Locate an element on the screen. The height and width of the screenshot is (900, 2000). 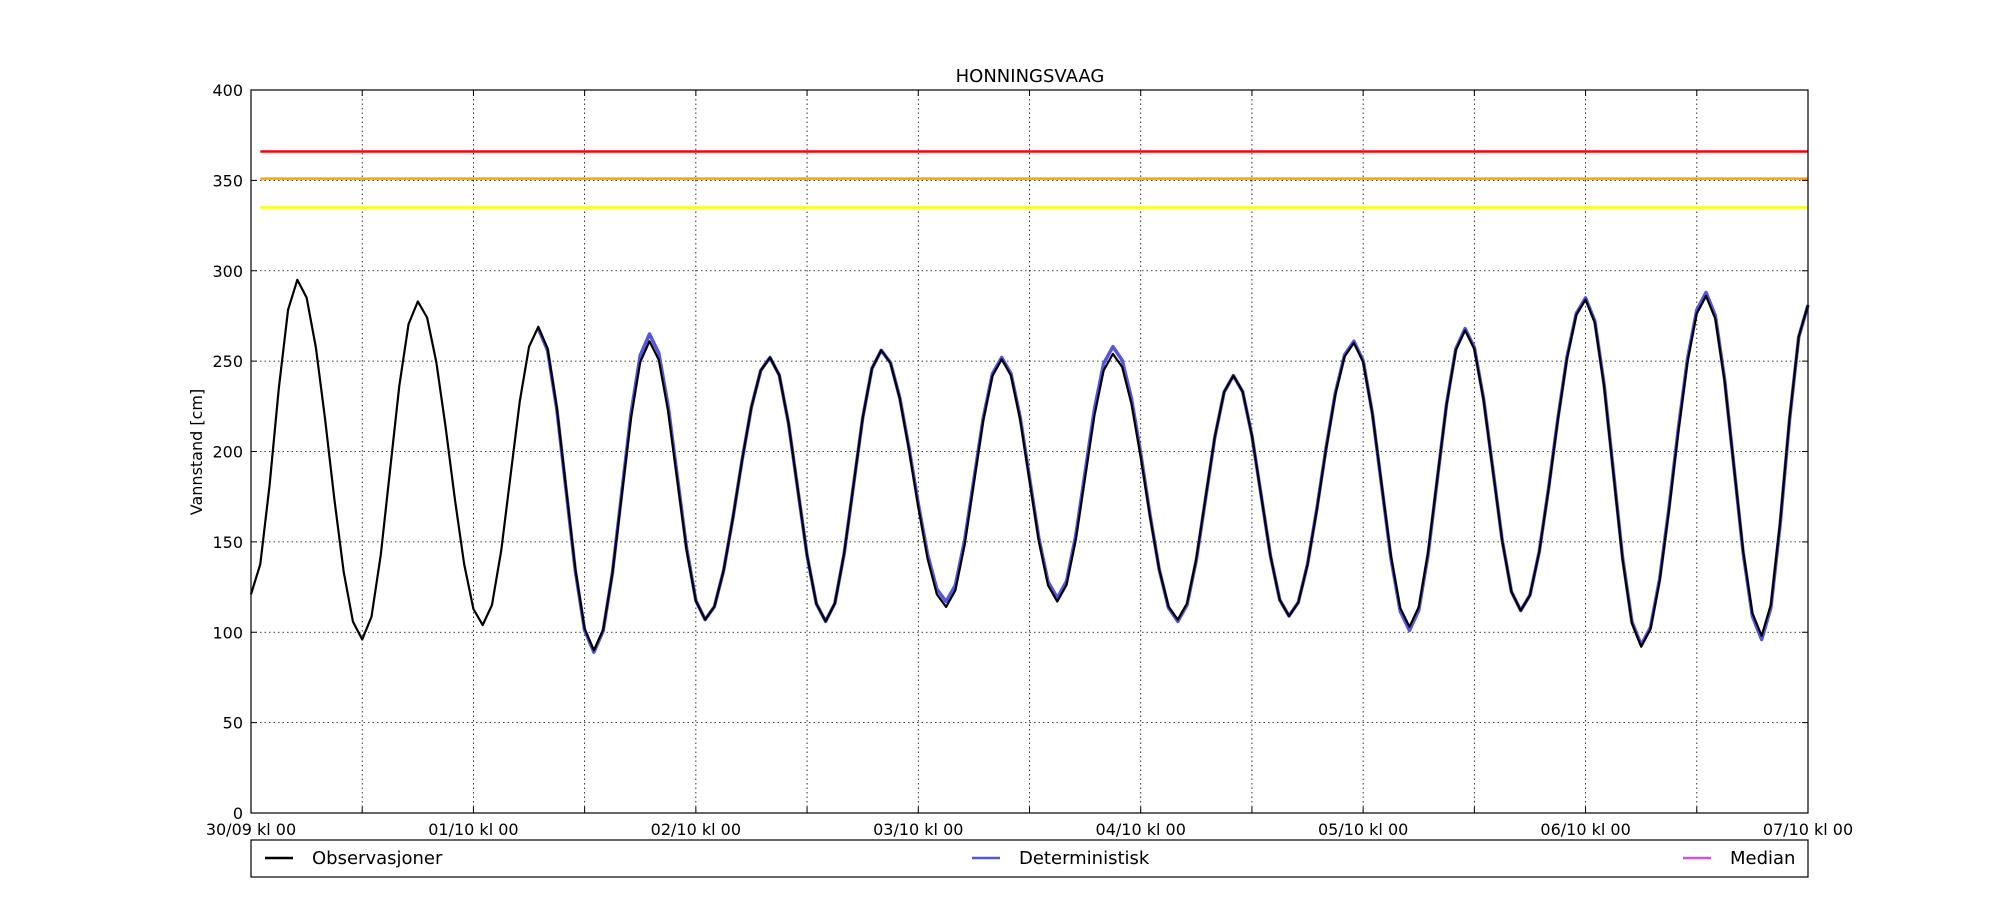
y-tick-label: 0 is located at coordinates (238, 813).